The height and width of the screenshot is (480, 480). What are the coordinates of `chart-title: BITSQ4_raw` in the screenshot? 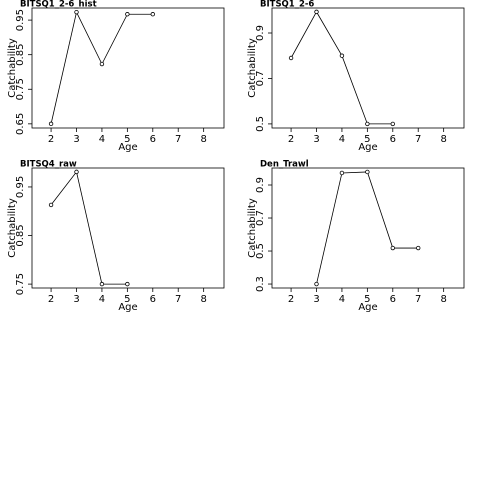 It's located at (48, 165).